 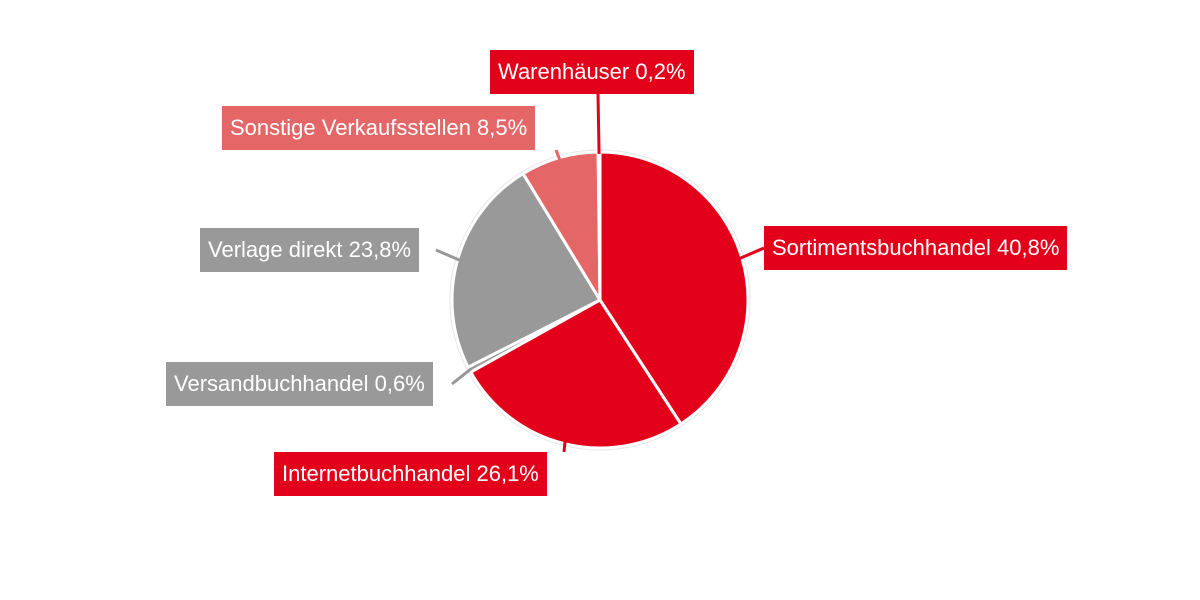 What do you see at coordinates (299, 384) in the screenshot?
I see `label-versandbuchhandel: Versandbuchhandel 0,6%` at bounding box center [299, 384].